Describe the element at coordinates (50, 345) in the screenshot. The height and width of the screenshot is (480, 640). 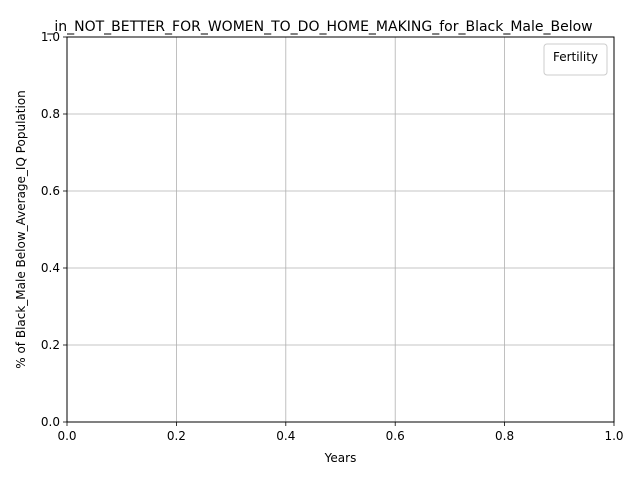
I see `y-tick-label: 0.2` at that location.